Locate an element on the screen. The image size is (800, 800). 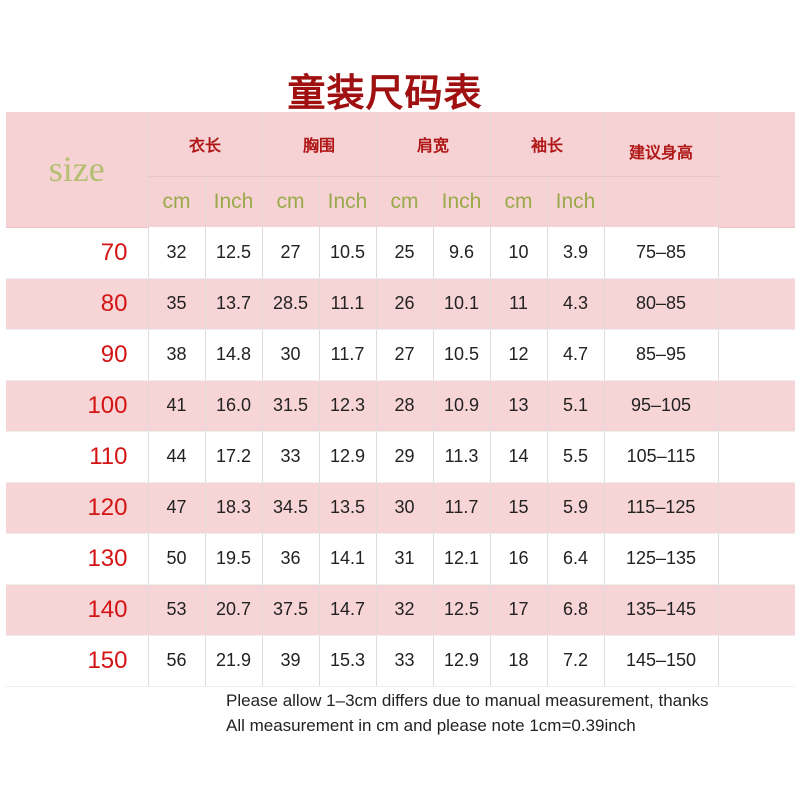
group-header-chest: 胸围 is located at coordinates (319, 144).